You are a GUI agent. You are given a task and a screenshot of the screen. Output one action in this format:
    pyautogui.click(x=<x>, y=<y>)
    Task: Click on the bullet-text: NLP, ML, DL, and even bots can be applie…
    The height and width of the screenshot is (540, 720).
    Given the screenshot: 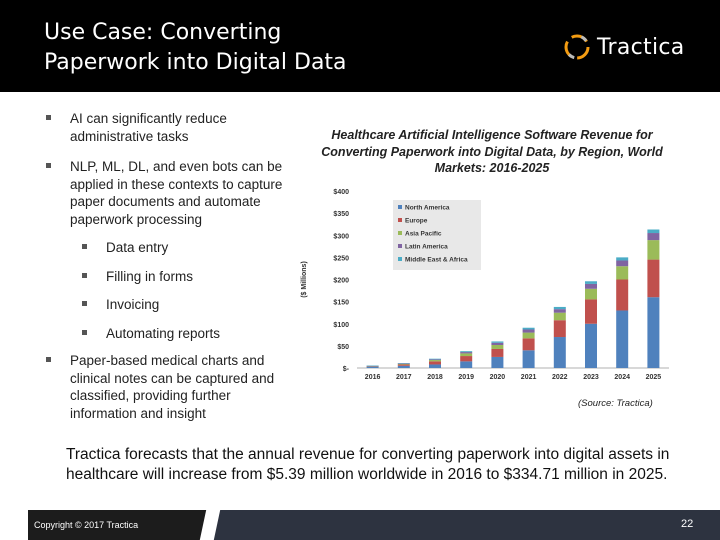 What is the action you would take?
    pyautogui.click(x=176, y=193)
    